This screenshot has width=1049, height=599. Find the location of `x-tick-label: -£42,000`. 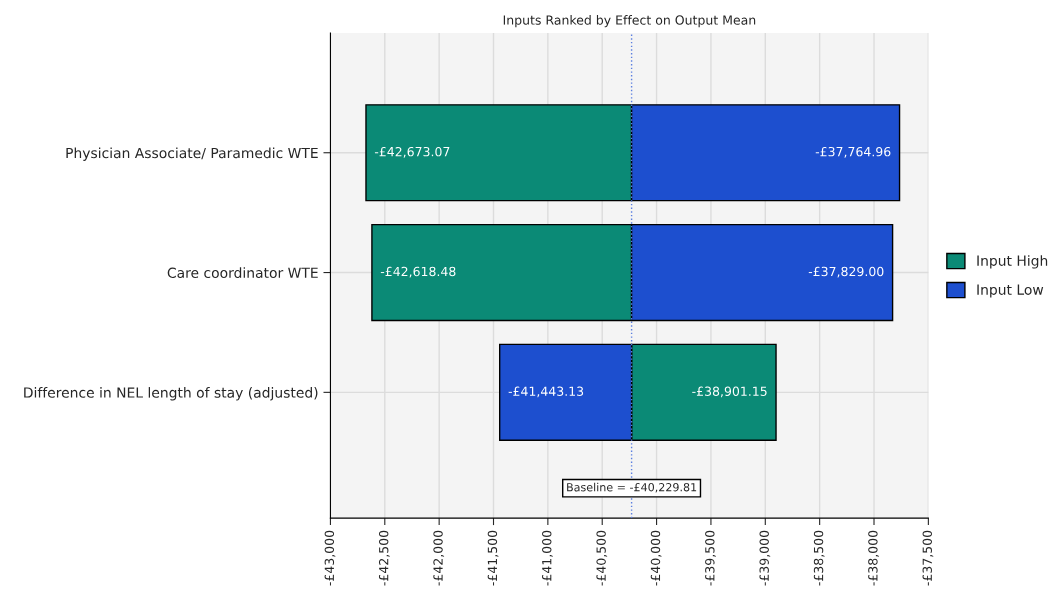

x-tick-label: -£42,000 is located at coordinates (439, 558).